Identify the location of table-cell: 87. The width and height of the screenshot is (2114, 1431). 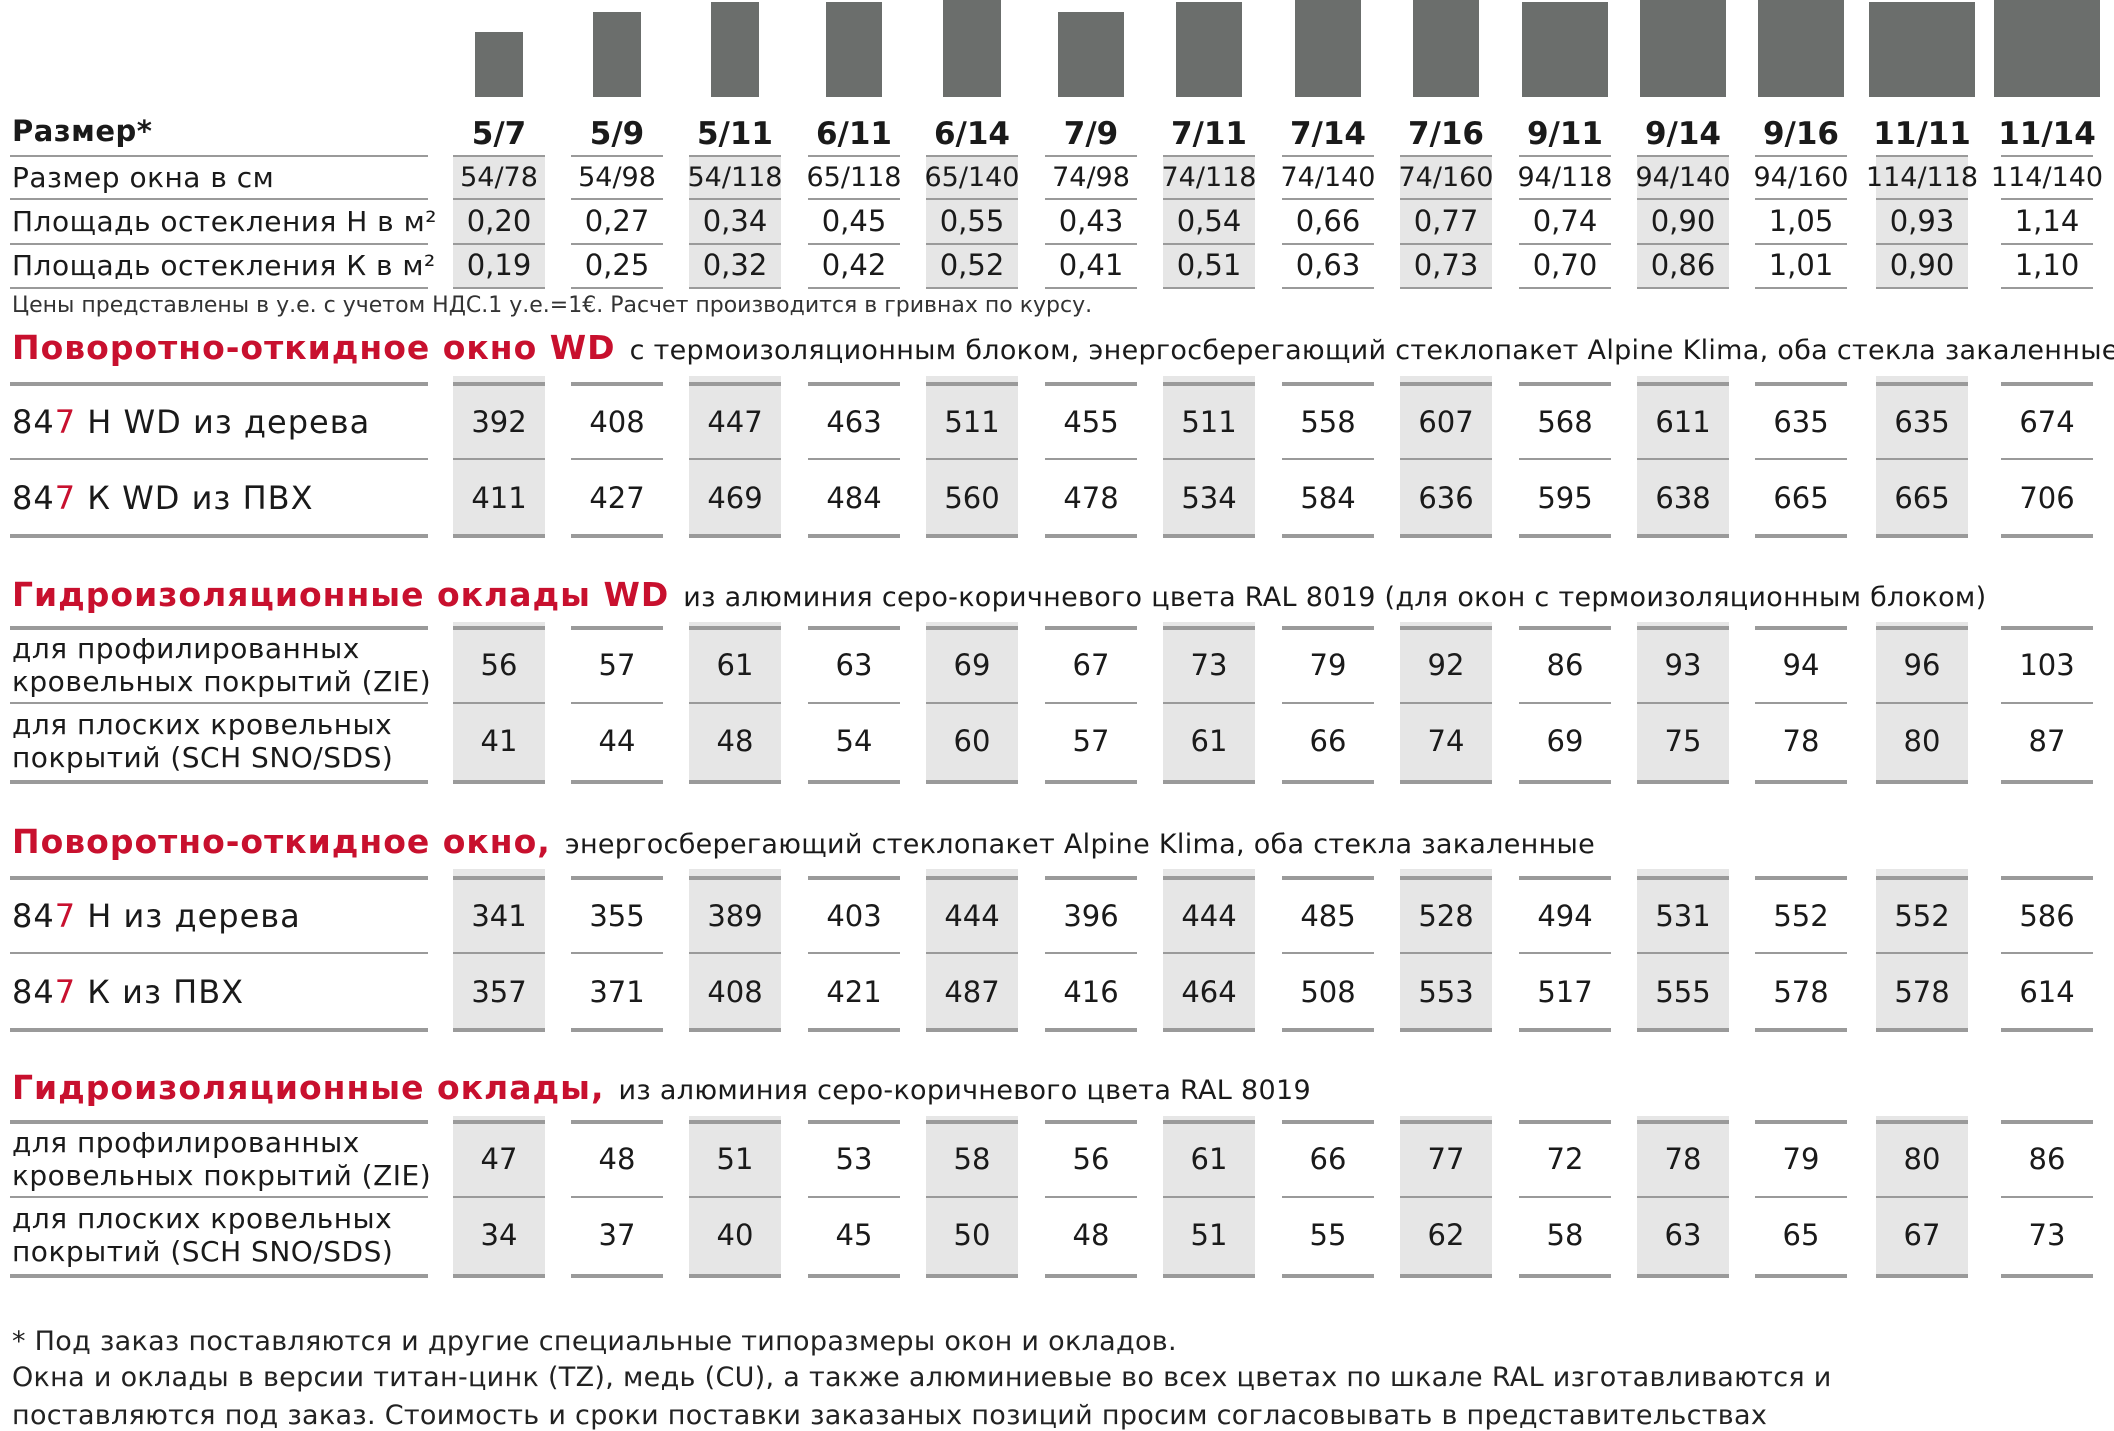
(2047, 741).